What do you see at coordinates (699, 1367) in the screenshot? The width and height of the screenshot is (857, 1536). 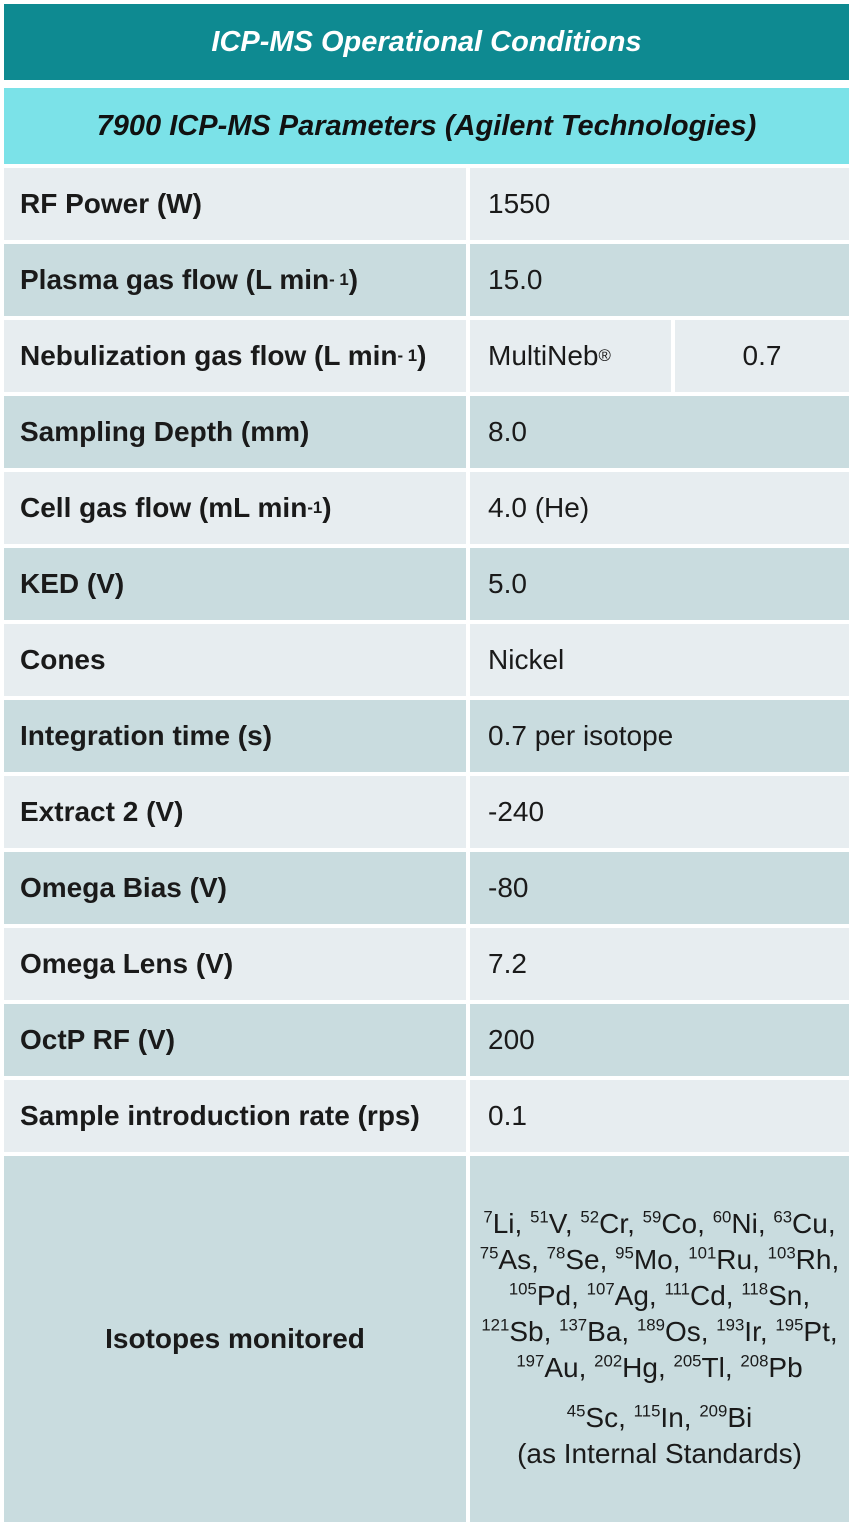 I see `isotope: 205Tl` at bounding box center [699, 1367].